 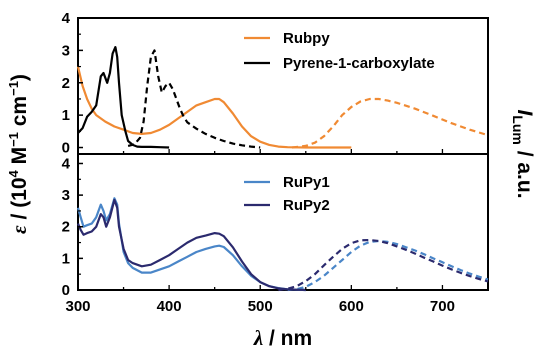 I want to click on legend-label-rubpy: Rubpy, so click(x=306, y=38).